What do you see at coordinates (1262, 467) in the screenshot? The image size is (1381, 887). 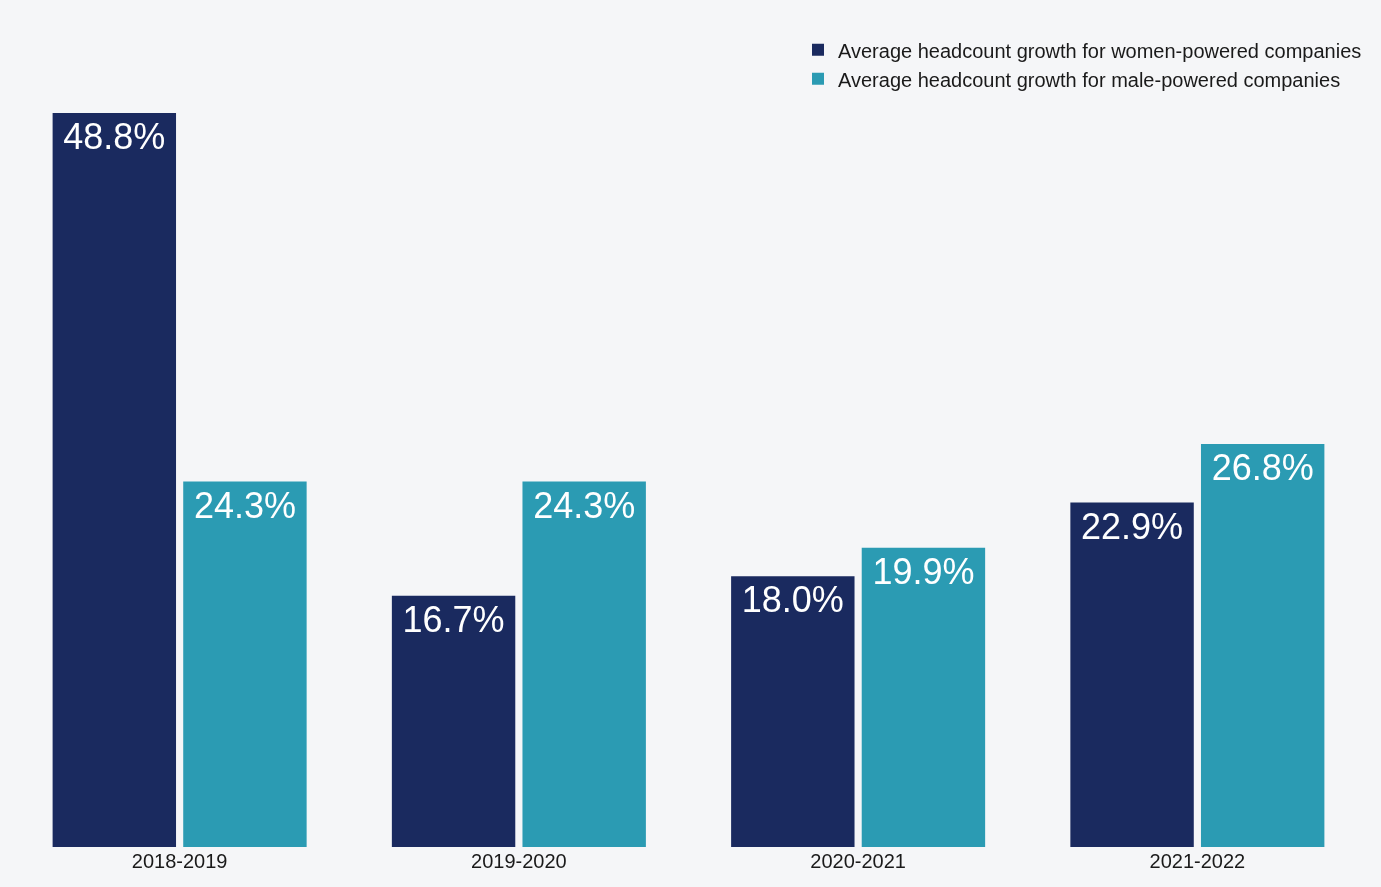 I see `data-label: 26.8%` at bounding box center [1262, 467].